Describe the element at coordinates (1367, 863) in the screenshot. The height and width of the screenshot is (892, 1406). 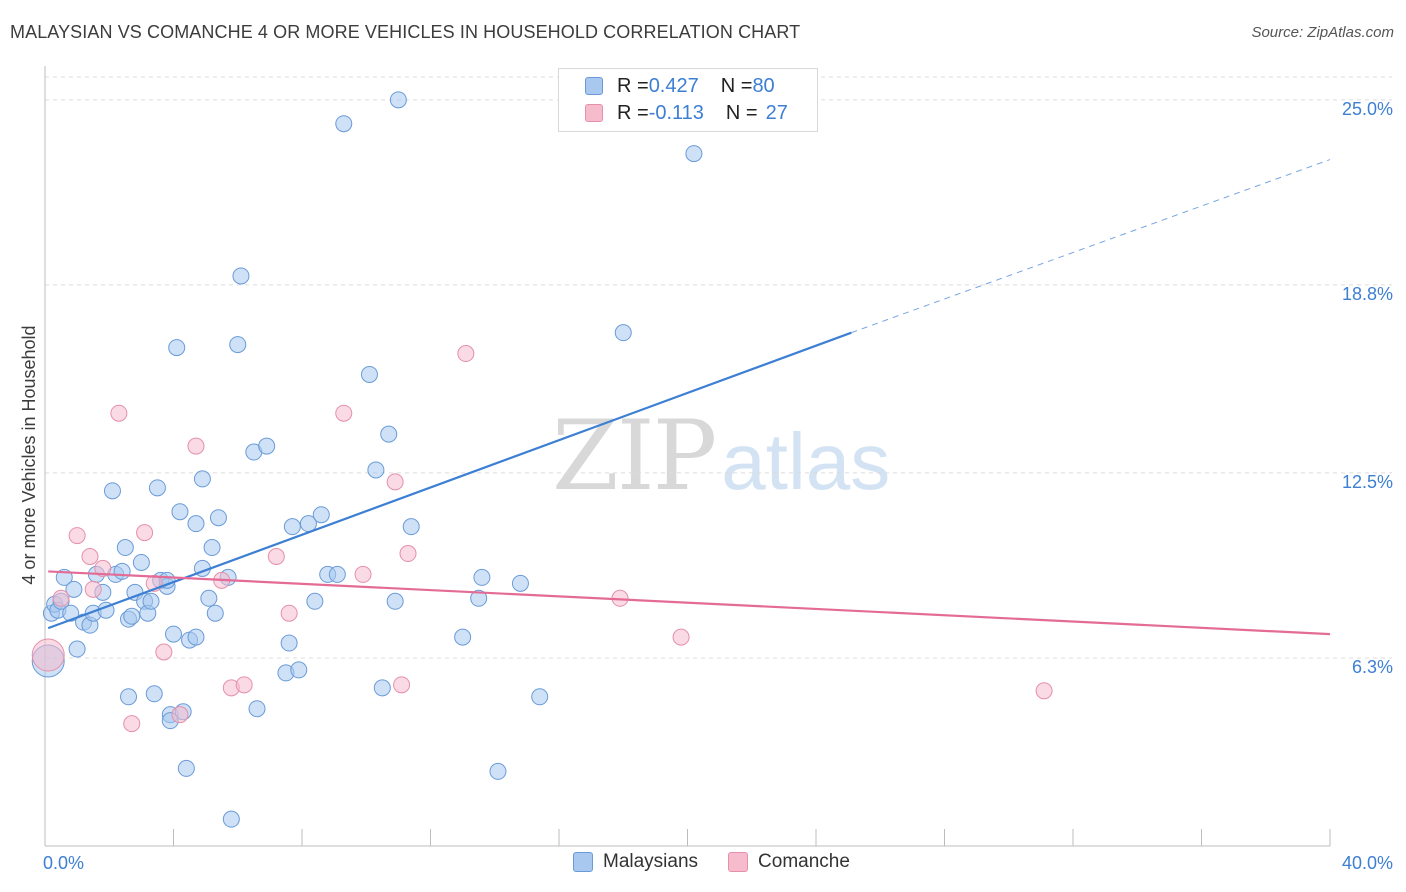
I see `x-tick-label: 40.0%` at that location.